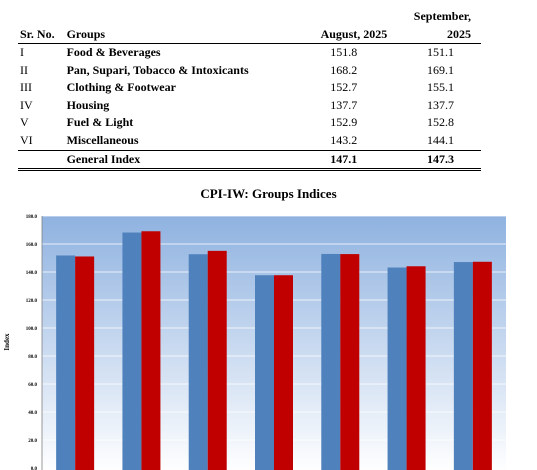 The image size is (537, 470). Describe the element at coordinates (42, 26) in the screenshot. I see `header-sr-no: Sr. No.` at that location.